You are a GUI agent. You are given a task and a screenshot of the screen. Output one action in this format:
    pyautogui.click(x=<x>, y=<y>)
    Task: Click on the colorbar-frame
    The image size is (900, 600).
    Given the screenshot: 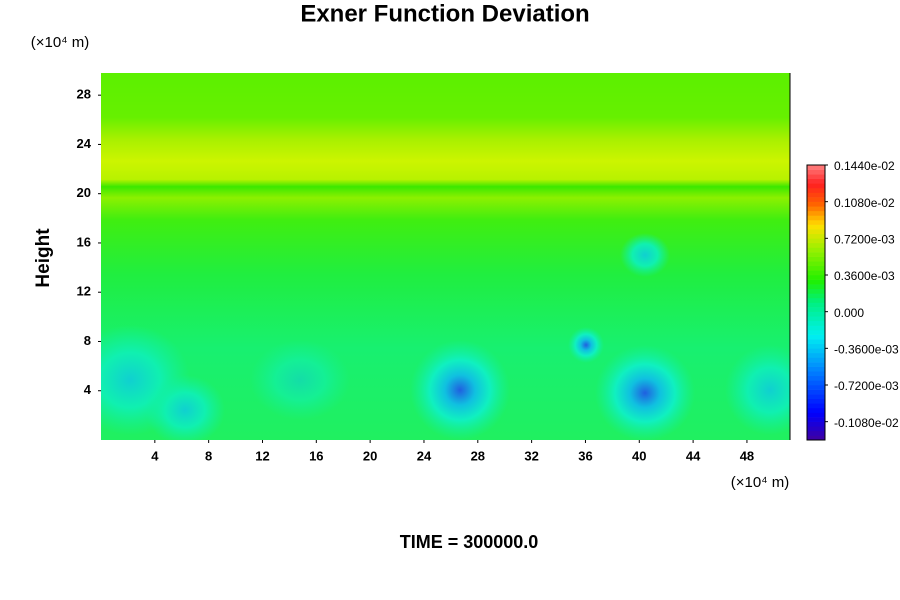 What is the action you would take?
    pyautogui.click(x=816, y=302)
    